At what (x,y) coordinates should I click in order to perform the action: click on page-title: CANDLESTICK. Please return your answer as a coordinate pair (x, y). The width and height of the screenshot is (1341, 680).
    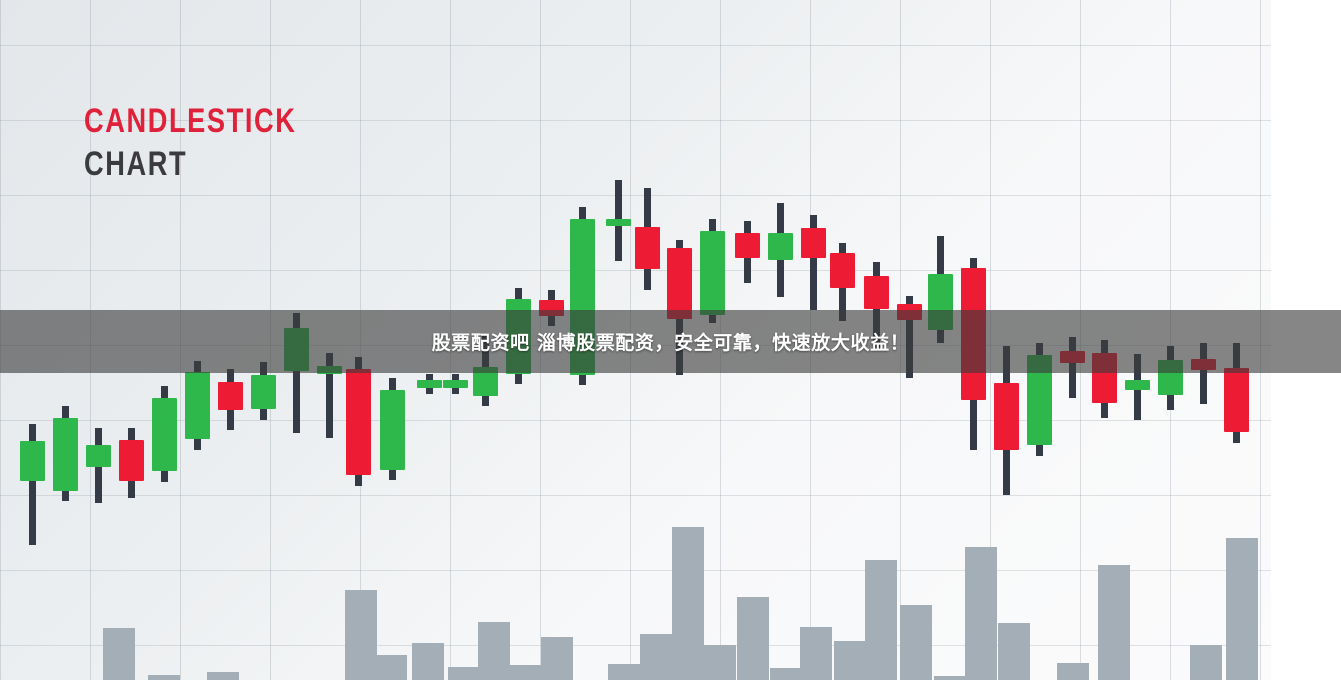
    Looking at the image, I should click on (190, 121).